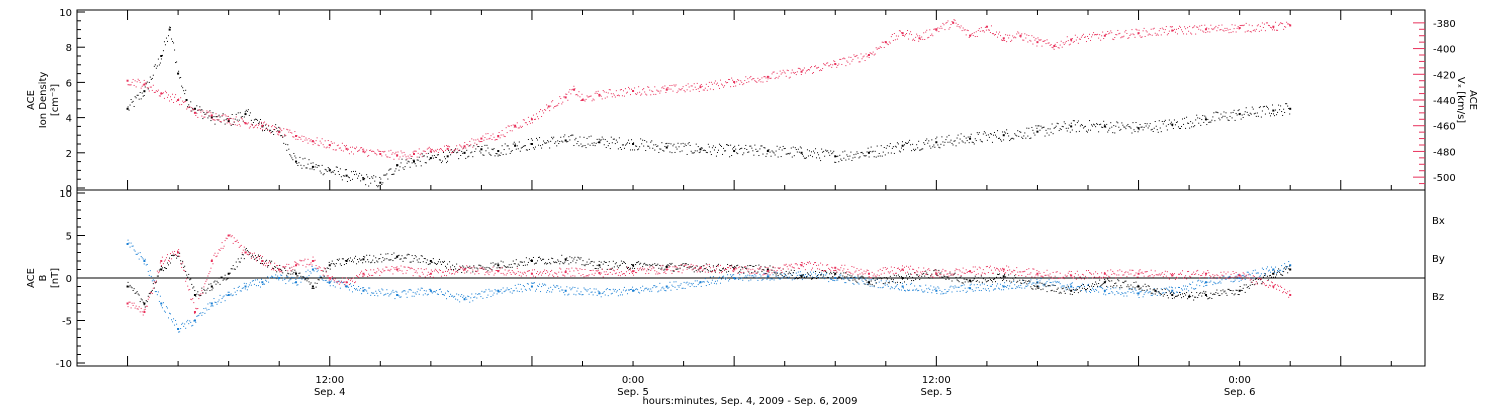  Describe the element at coordinates (329, 380) in the screenshot. I see `x-tick-label-time: 12:00` at that location.